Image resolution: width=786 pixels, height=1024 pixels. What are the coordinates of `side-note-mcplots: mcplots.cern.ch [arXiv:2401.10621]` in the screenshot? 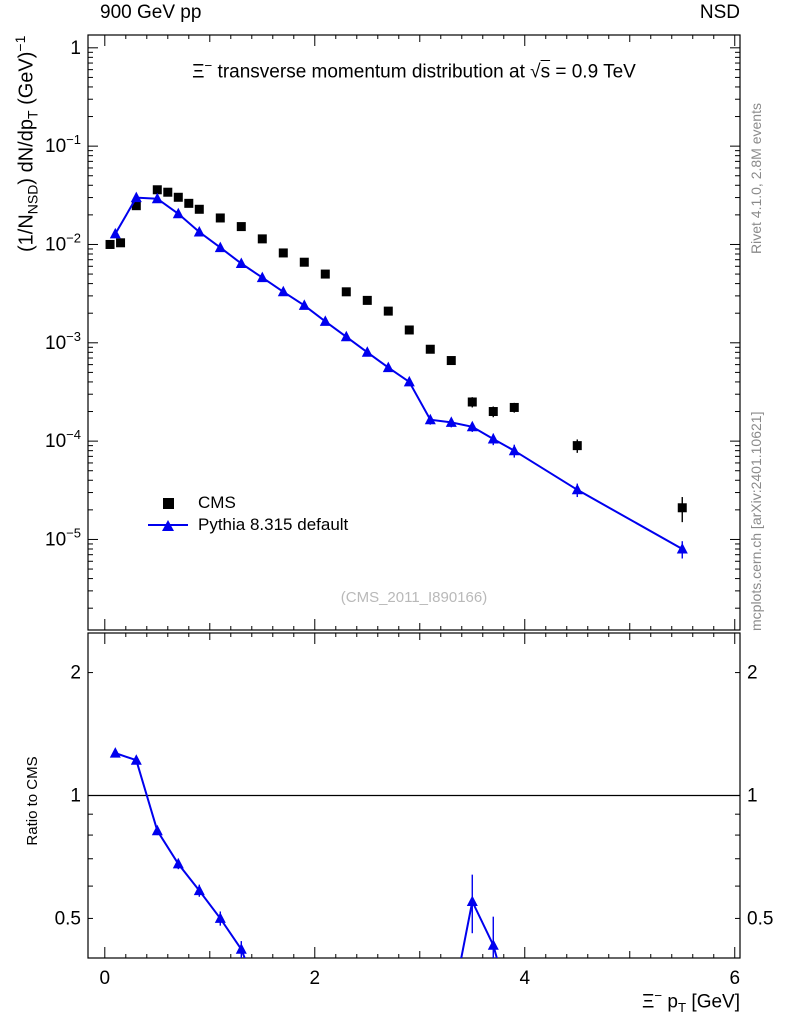 It's located at (756, 521).